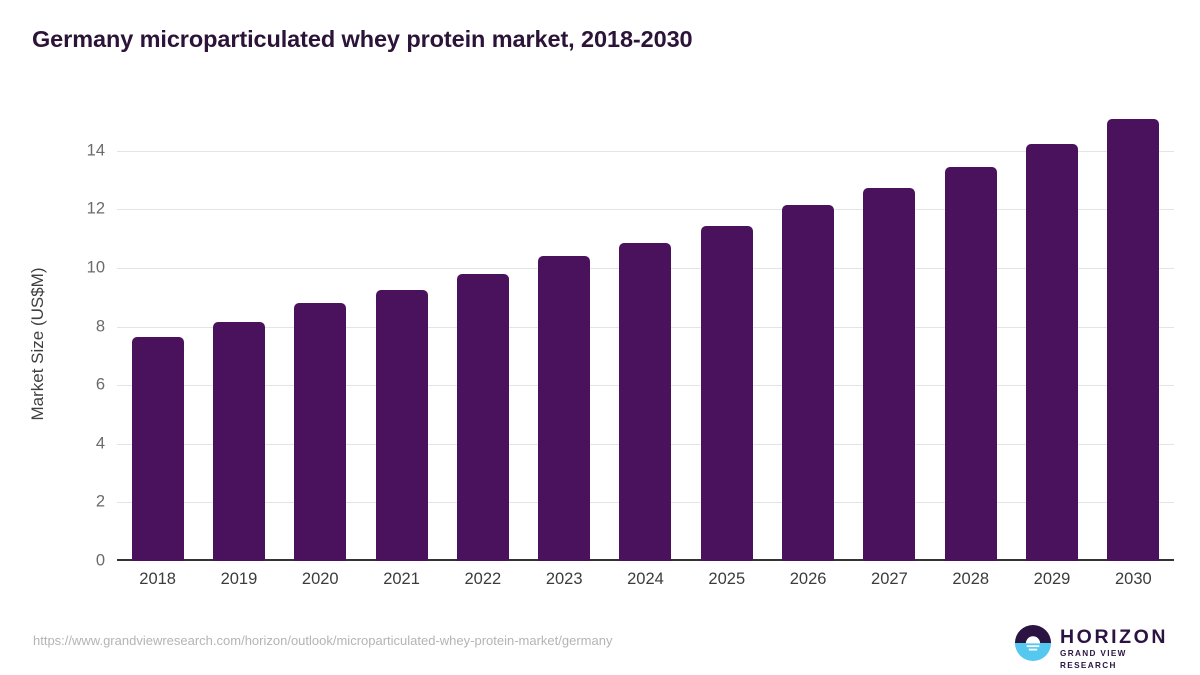 This screenshot has height=675, width=1200. I want to click on bar-2021, so click(401, 425).